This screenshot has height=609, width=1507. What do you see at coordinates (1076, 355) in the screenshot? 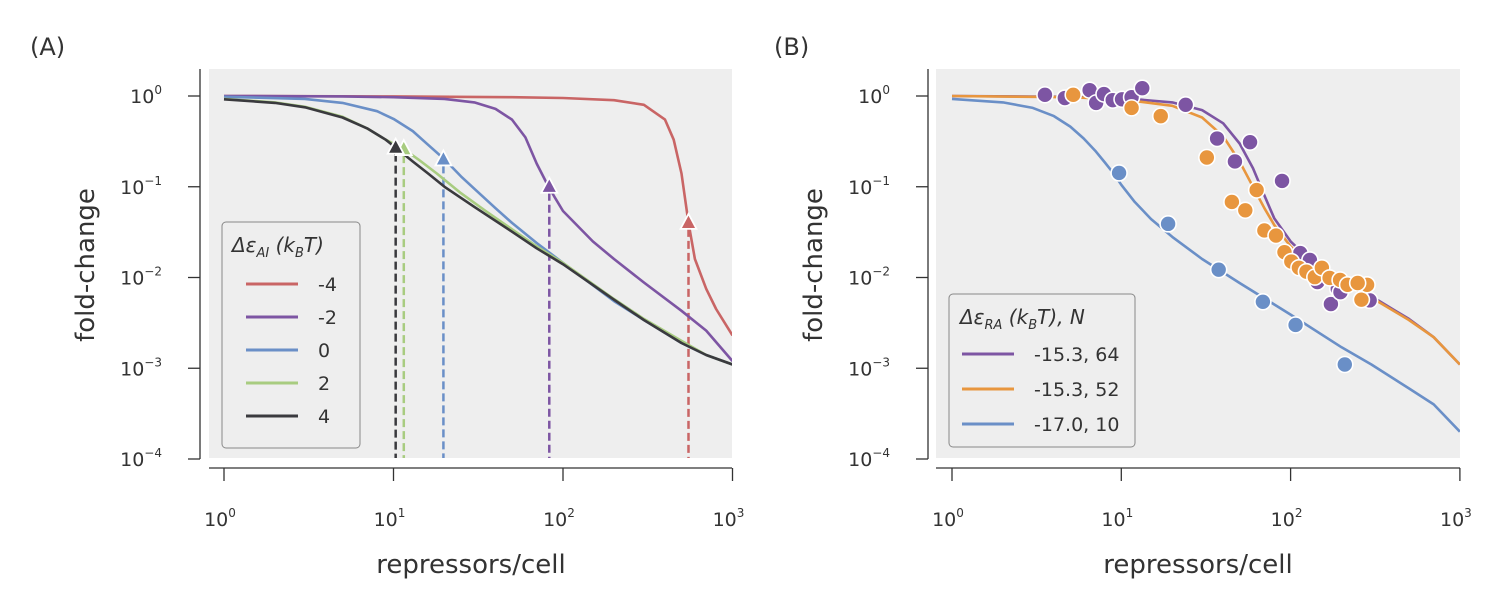
I see `legend-label: -15.3, 64` at bounding box center [1076, 355].